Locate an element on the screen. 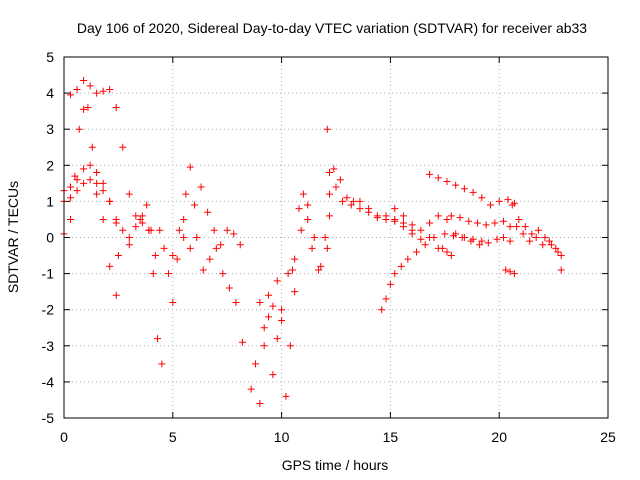 The image size is (640, 480). series-arc-h is located at coordinates (213, 280).